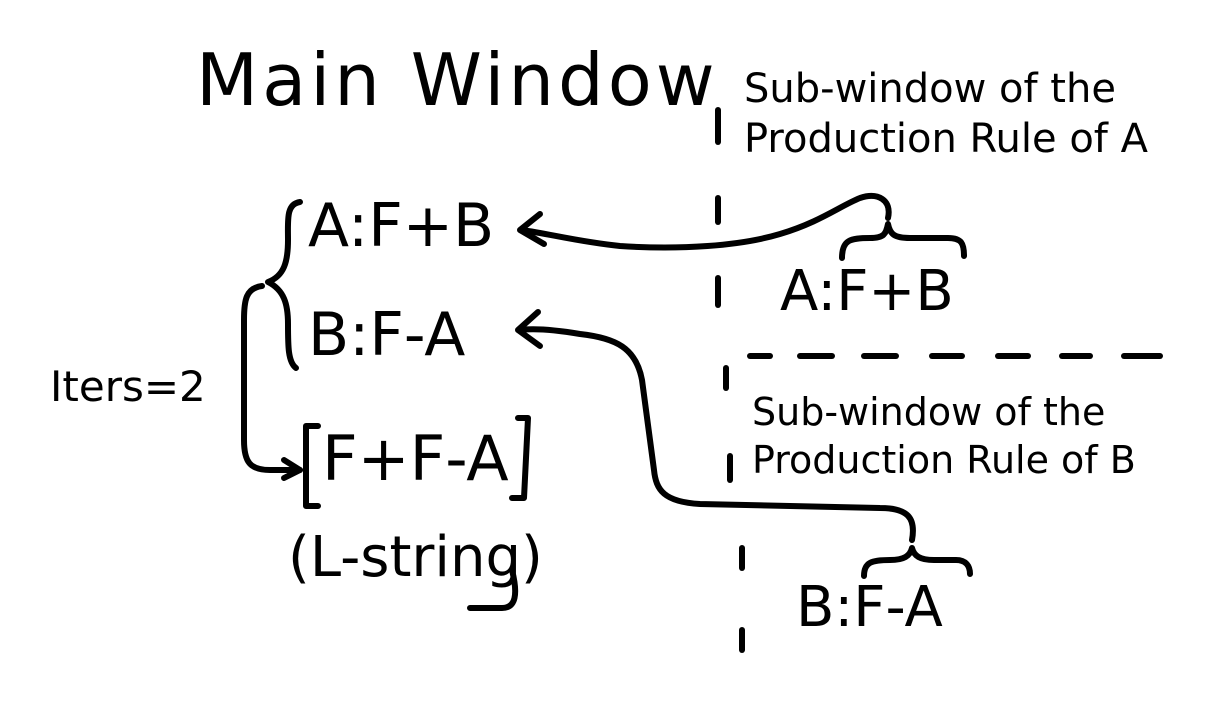 This screenshot has height=706, width=1226. What do you see at coordinates (930, 89) in the screenshot?
I see `sub-window-a-title-line1: Sub-window of the` at bounding box center [930, 89].